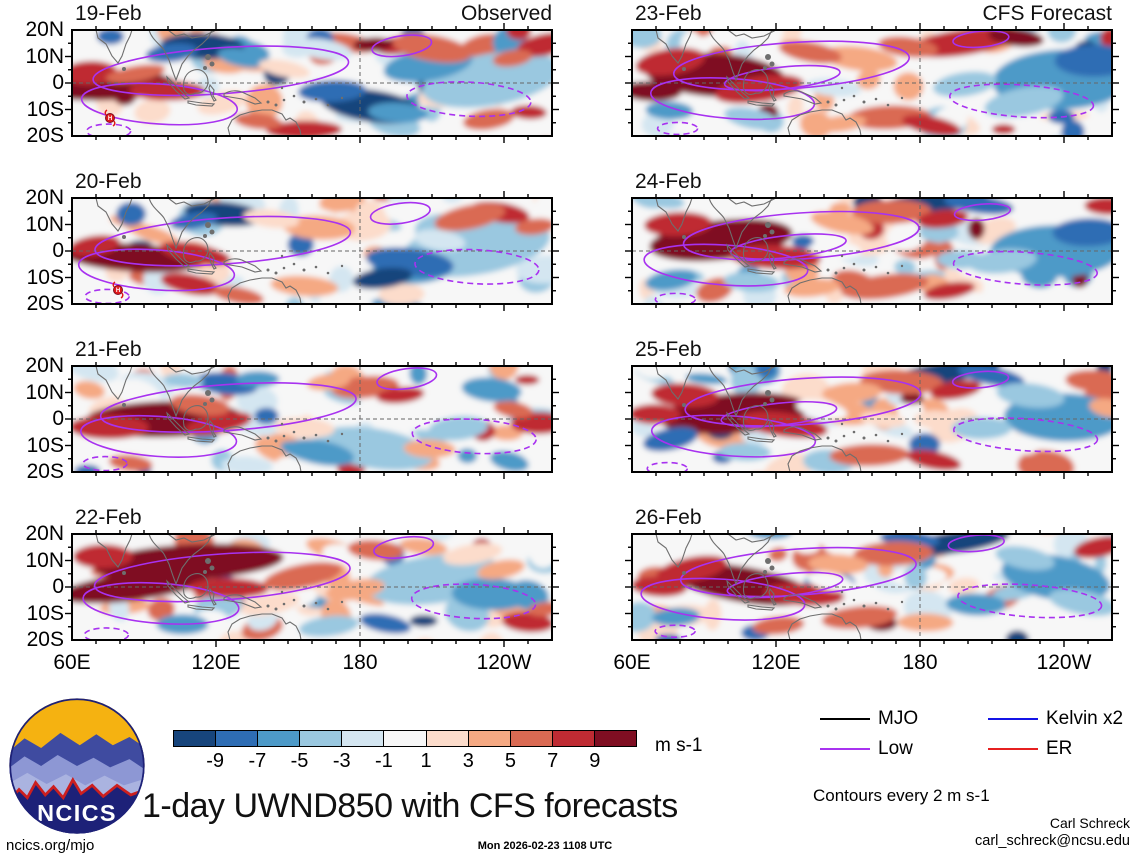 This screenshot has height=860, width=1135. I want to click on panel-date-label: 25-Feb, so click(668, 349).